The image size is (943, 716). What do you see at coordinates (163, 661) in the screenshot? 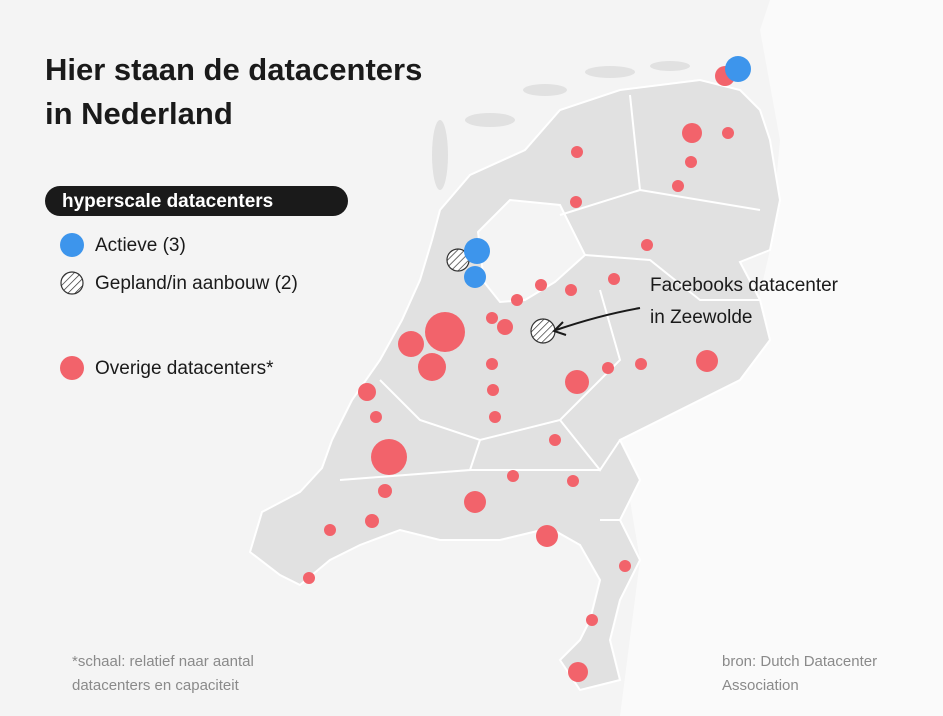
I see `footnote-line: *schaal: relatief naar aantal` at bounding box center [163, 661].